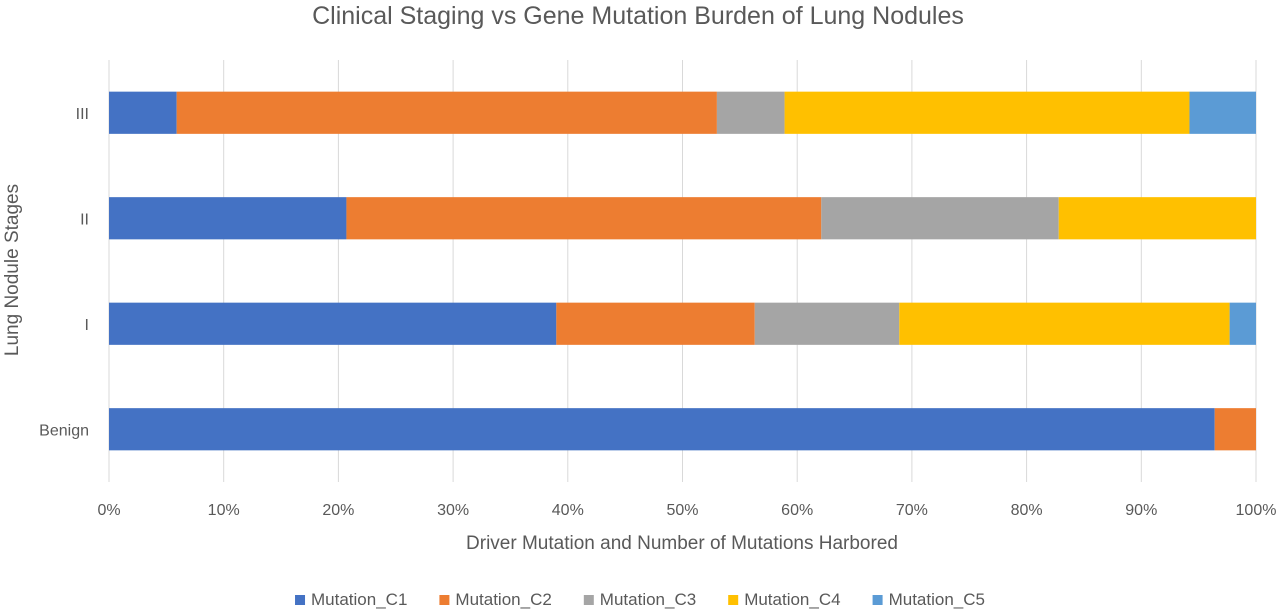  Describe the element at coordinates (446, 112) in the screenshot. I see `bar-segment-mutation-c2-iii` at that location.